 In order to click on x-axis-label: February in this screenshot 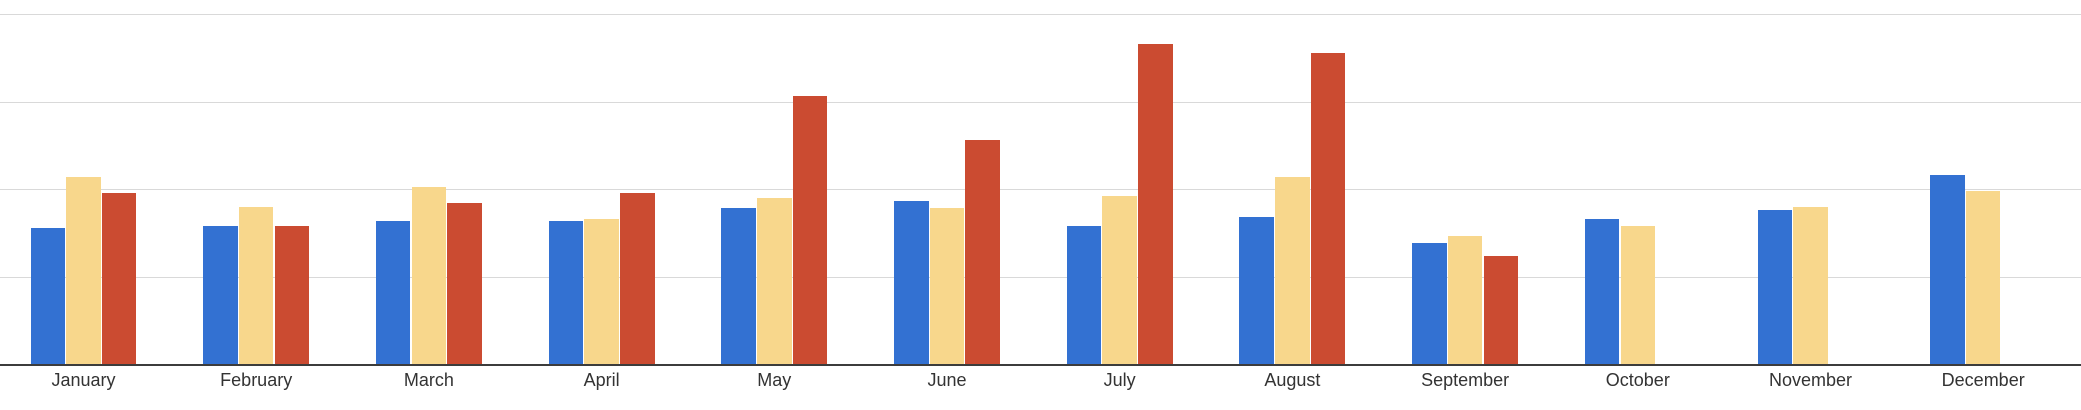, I will do `click(256, 380)`.